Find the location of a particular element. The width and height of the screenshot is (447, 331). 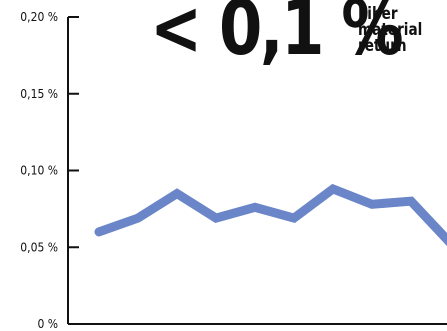

y-tick-label: 0,15 % is located at coordinates (39, 94).